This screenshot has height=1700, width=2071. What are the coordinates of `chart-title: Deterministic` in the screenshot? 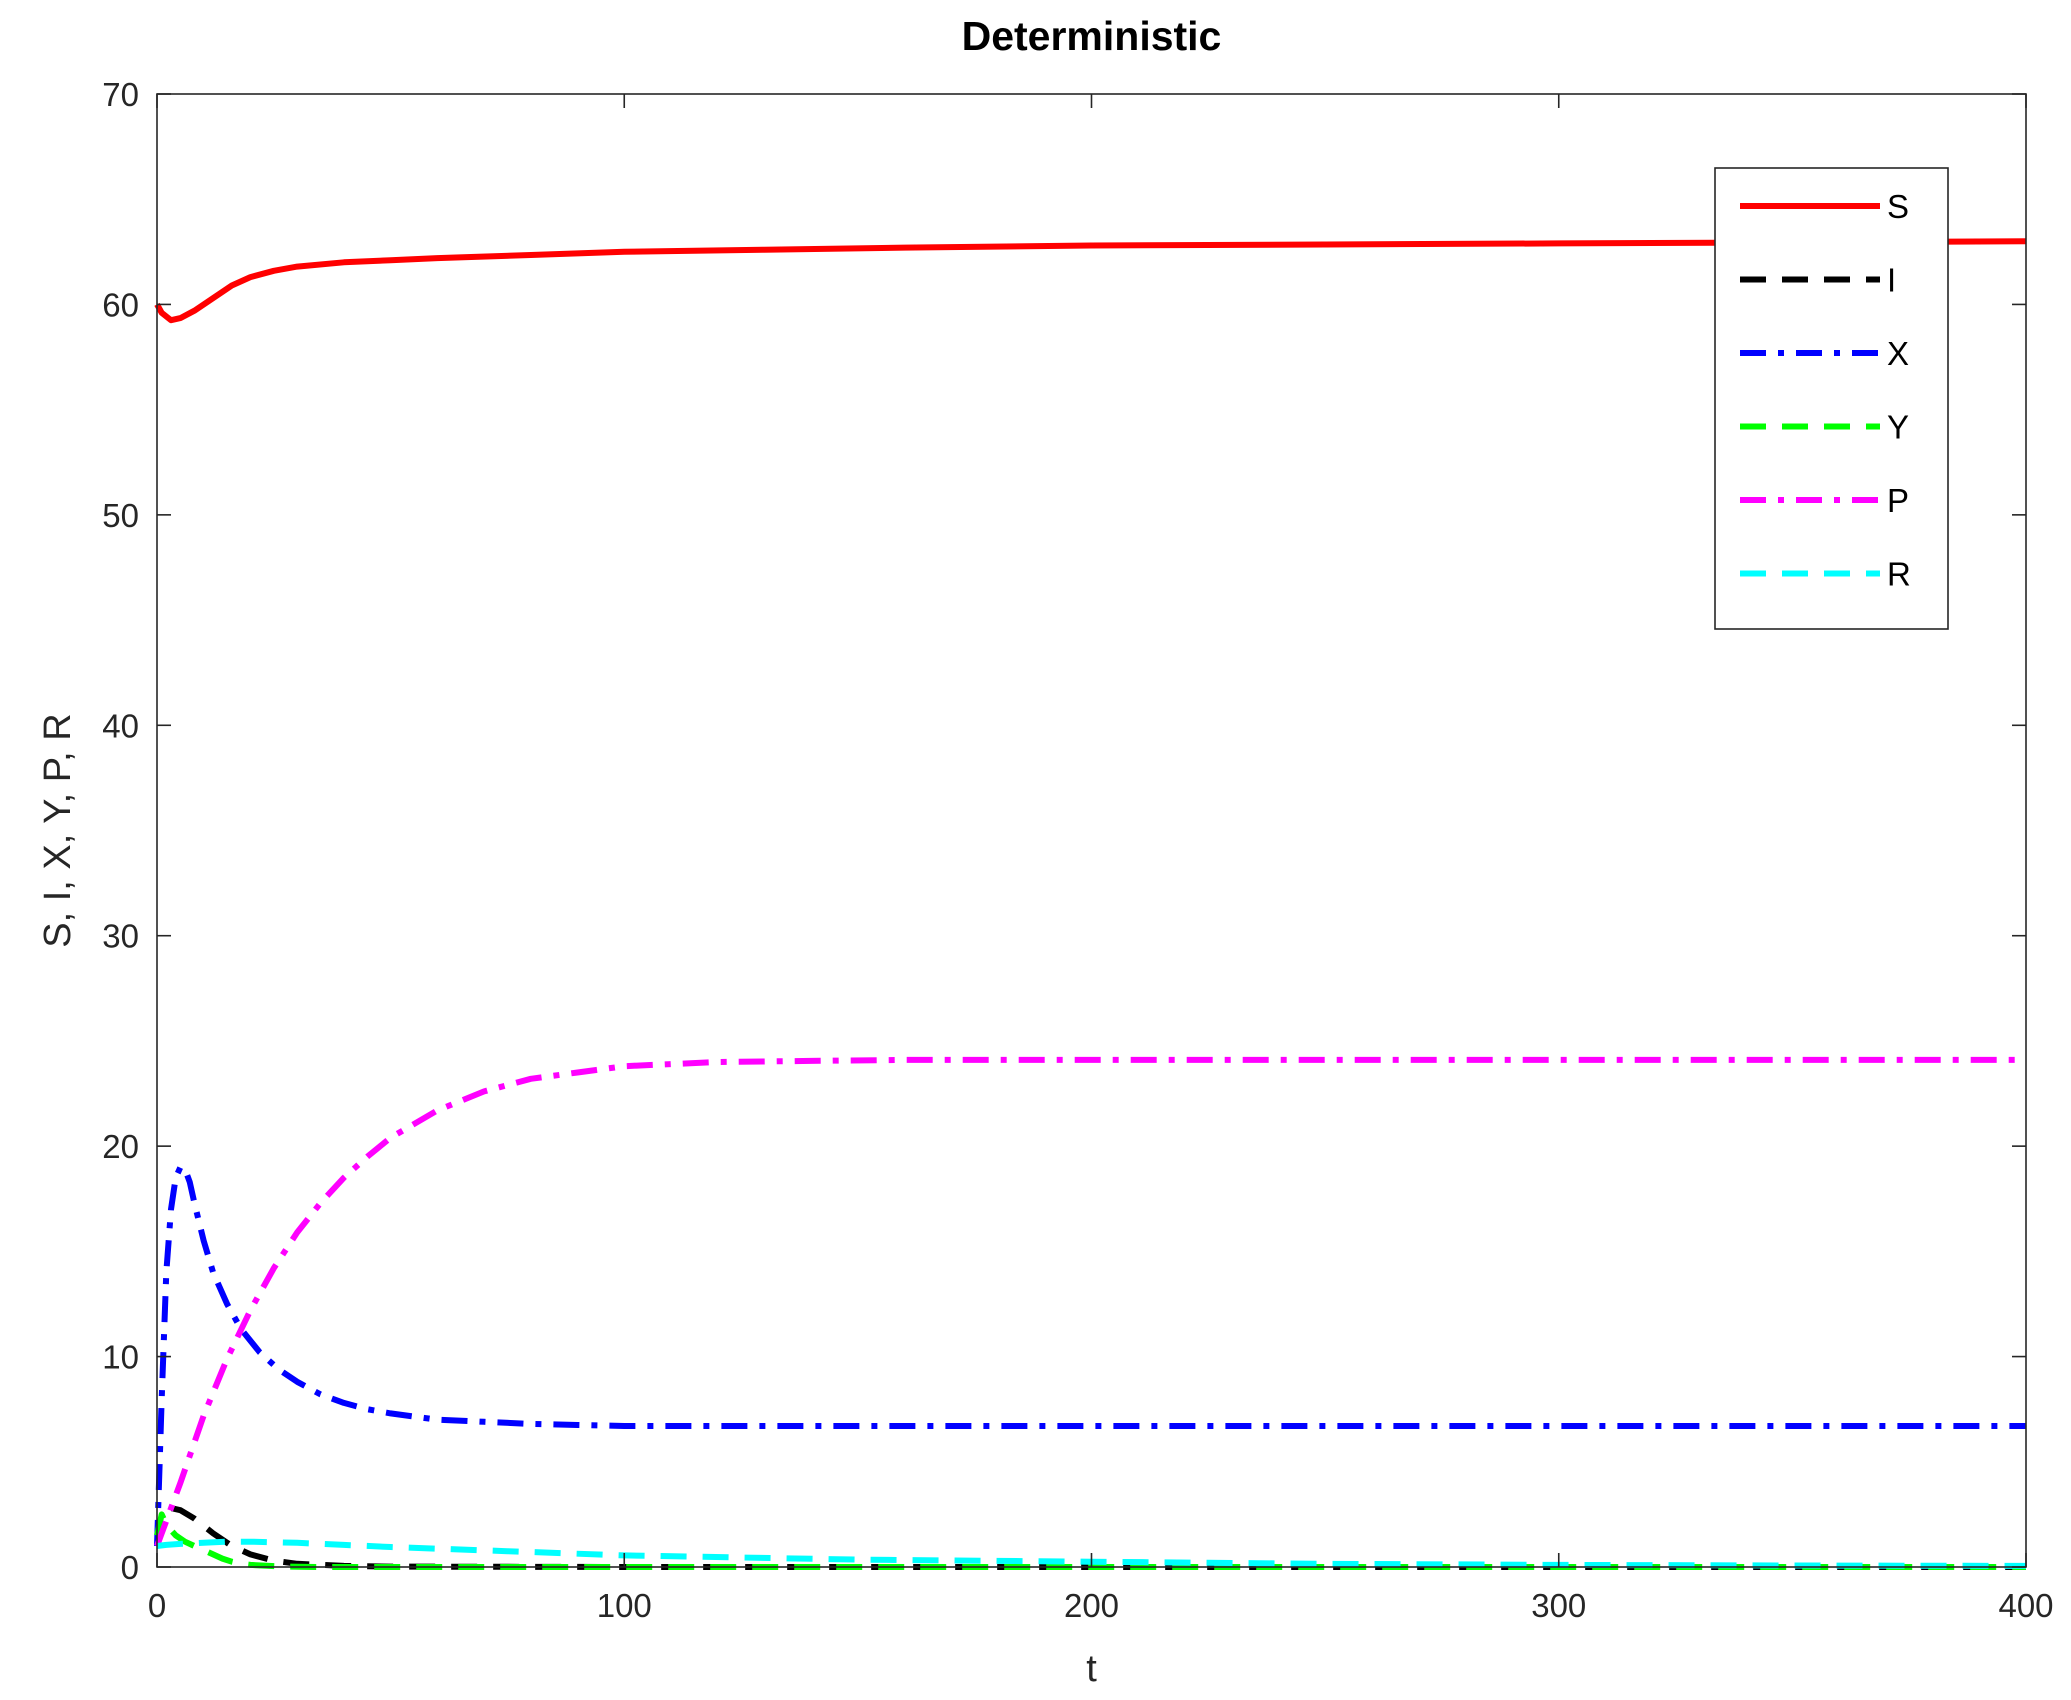 It's located at (1092, 36).